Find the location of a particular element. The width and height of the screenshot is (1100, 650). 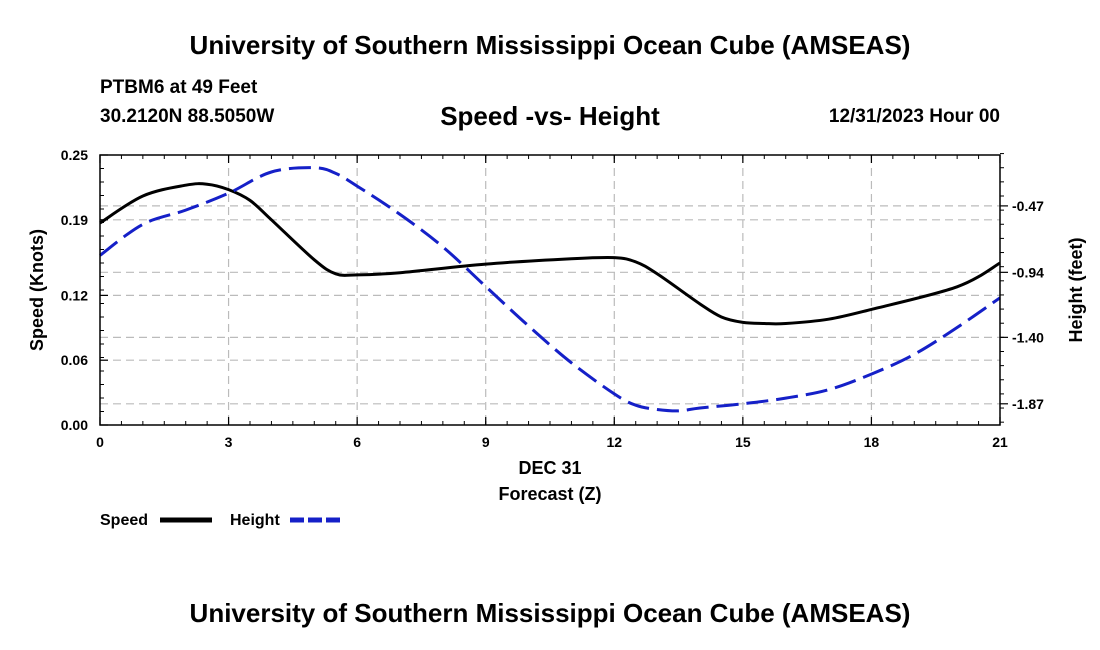

y-left-tick-label: 0.19 is located at coordinates (74, 220).